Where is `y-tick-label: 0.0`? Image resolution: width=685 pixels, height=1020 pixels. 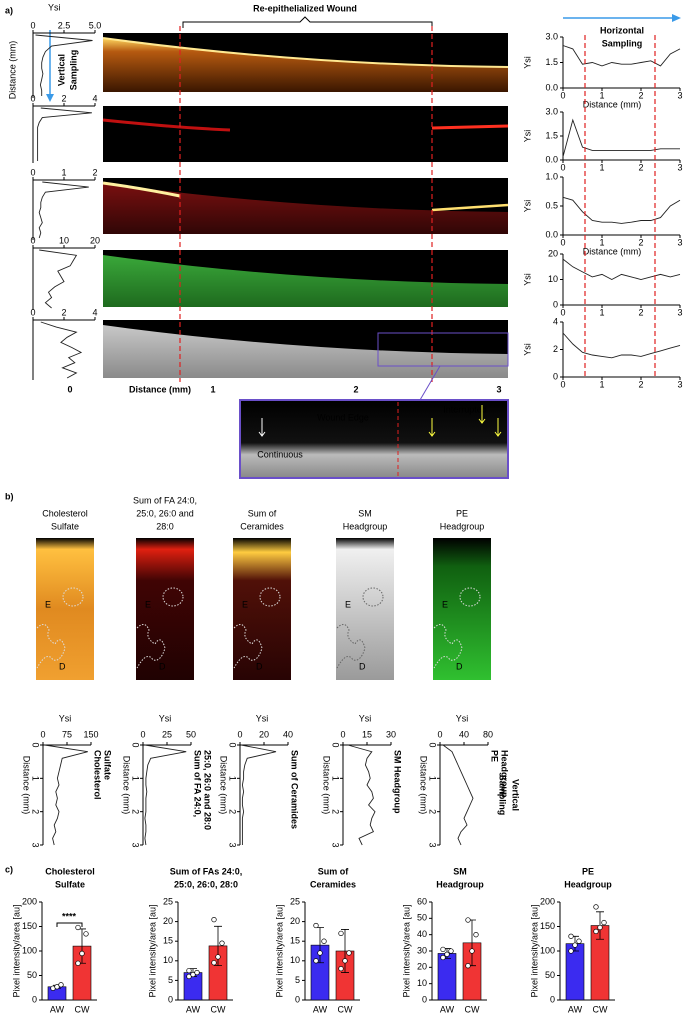
y-tick-label: 0.0 is located at coordinates (551, 234).